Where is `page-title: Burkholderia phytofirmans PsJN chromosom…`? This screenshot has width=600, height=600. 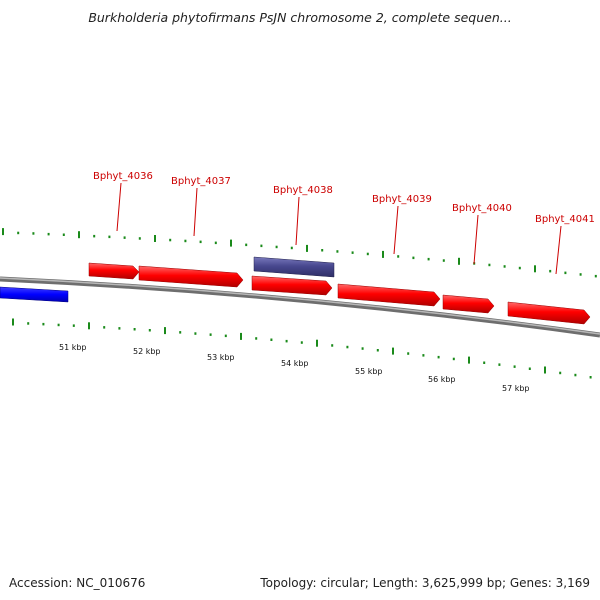 page-title: Burkholderia phytofirmans PsJN chromosom… is located at coordinates (300, 17).